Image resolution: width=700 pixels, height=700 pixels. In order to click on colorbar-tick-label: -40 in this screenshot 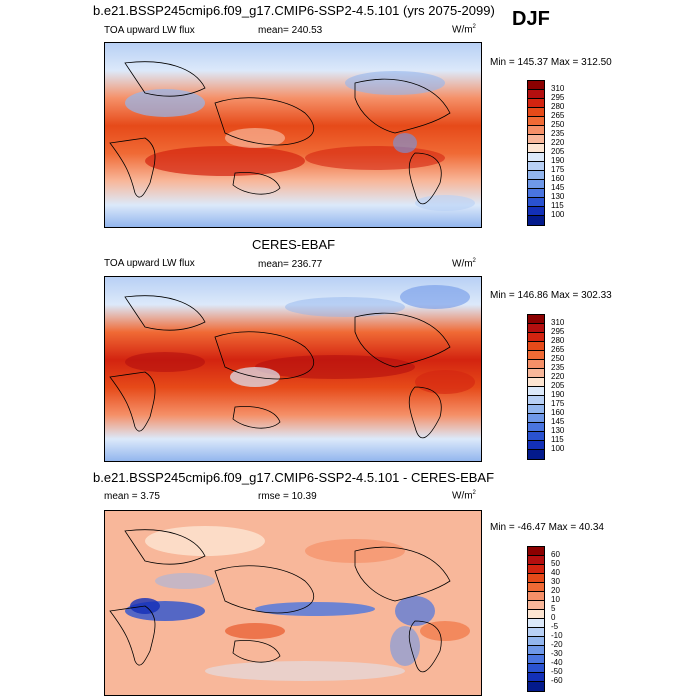, I will do `click(557, 662)`.